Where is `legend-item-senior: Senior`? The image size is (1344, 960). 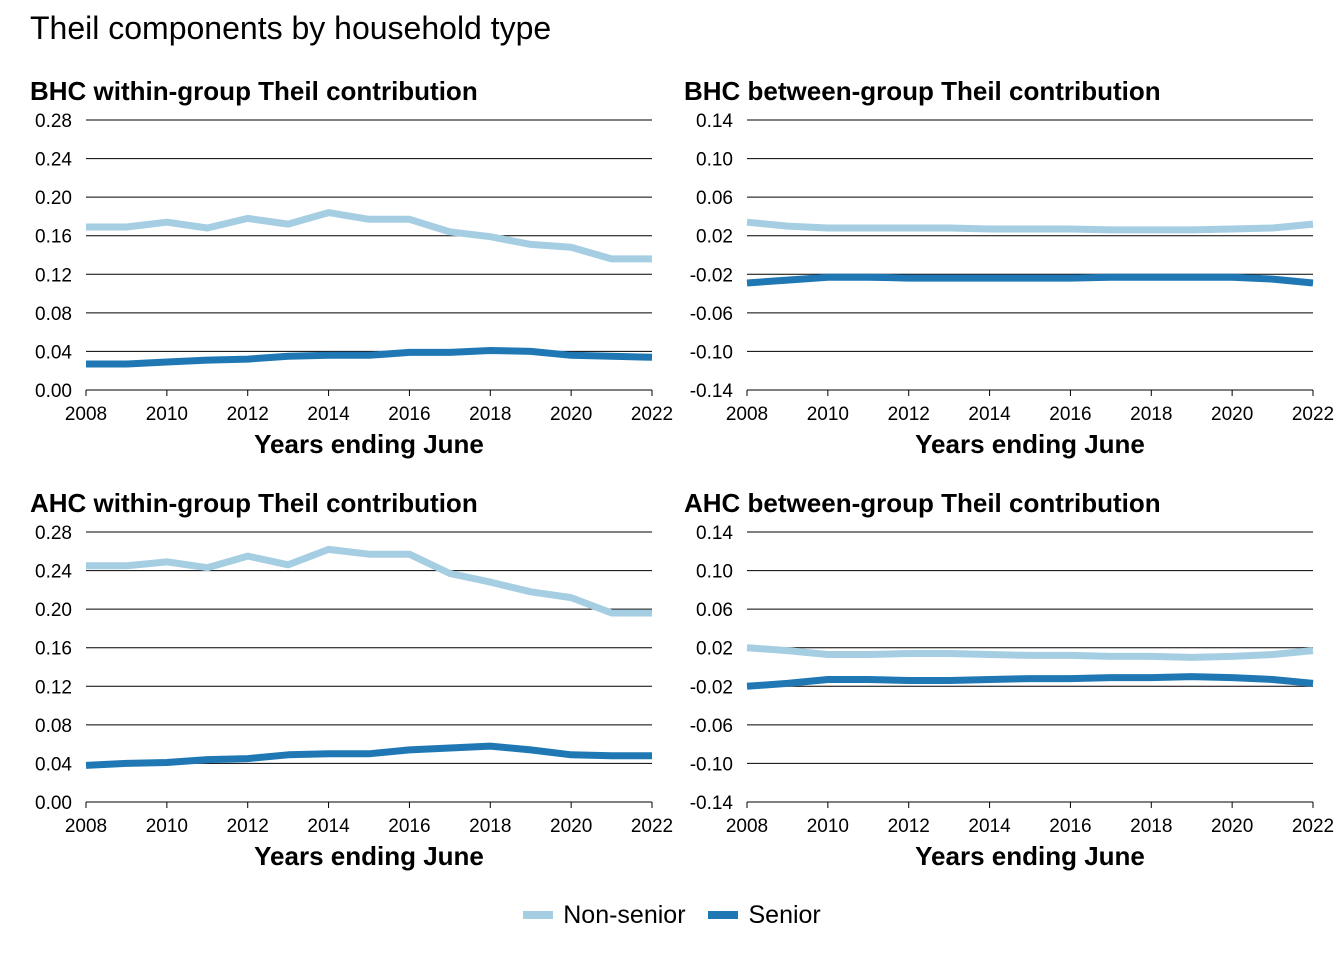 legend-item-senior: Senior is located at coordinates (764, 915).